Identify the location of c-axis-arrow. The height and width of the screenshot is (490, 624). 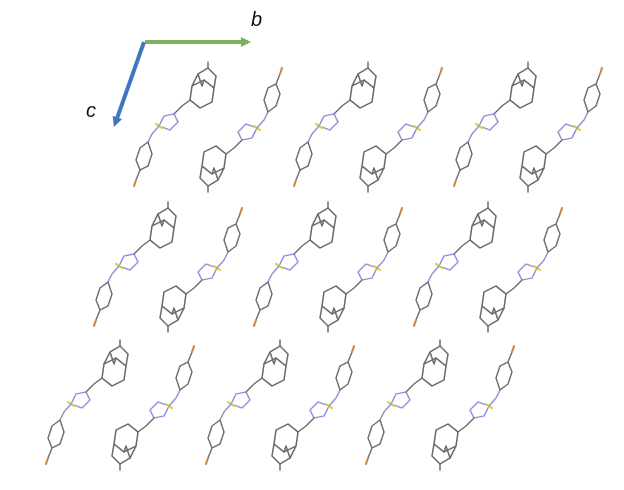
(129, 84).